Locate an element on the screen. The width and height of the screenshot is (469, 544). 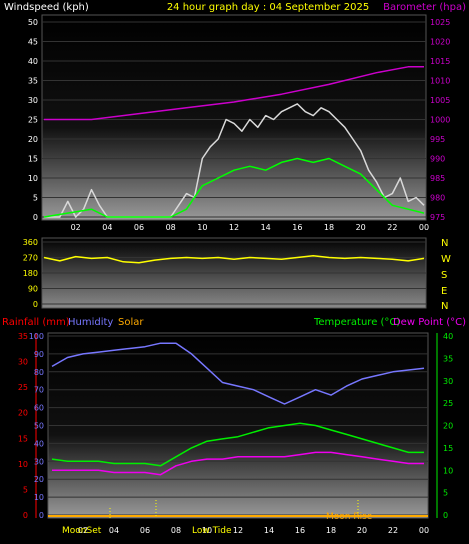
humidity-tick-6: 60 is located at coordinates (39, 408).